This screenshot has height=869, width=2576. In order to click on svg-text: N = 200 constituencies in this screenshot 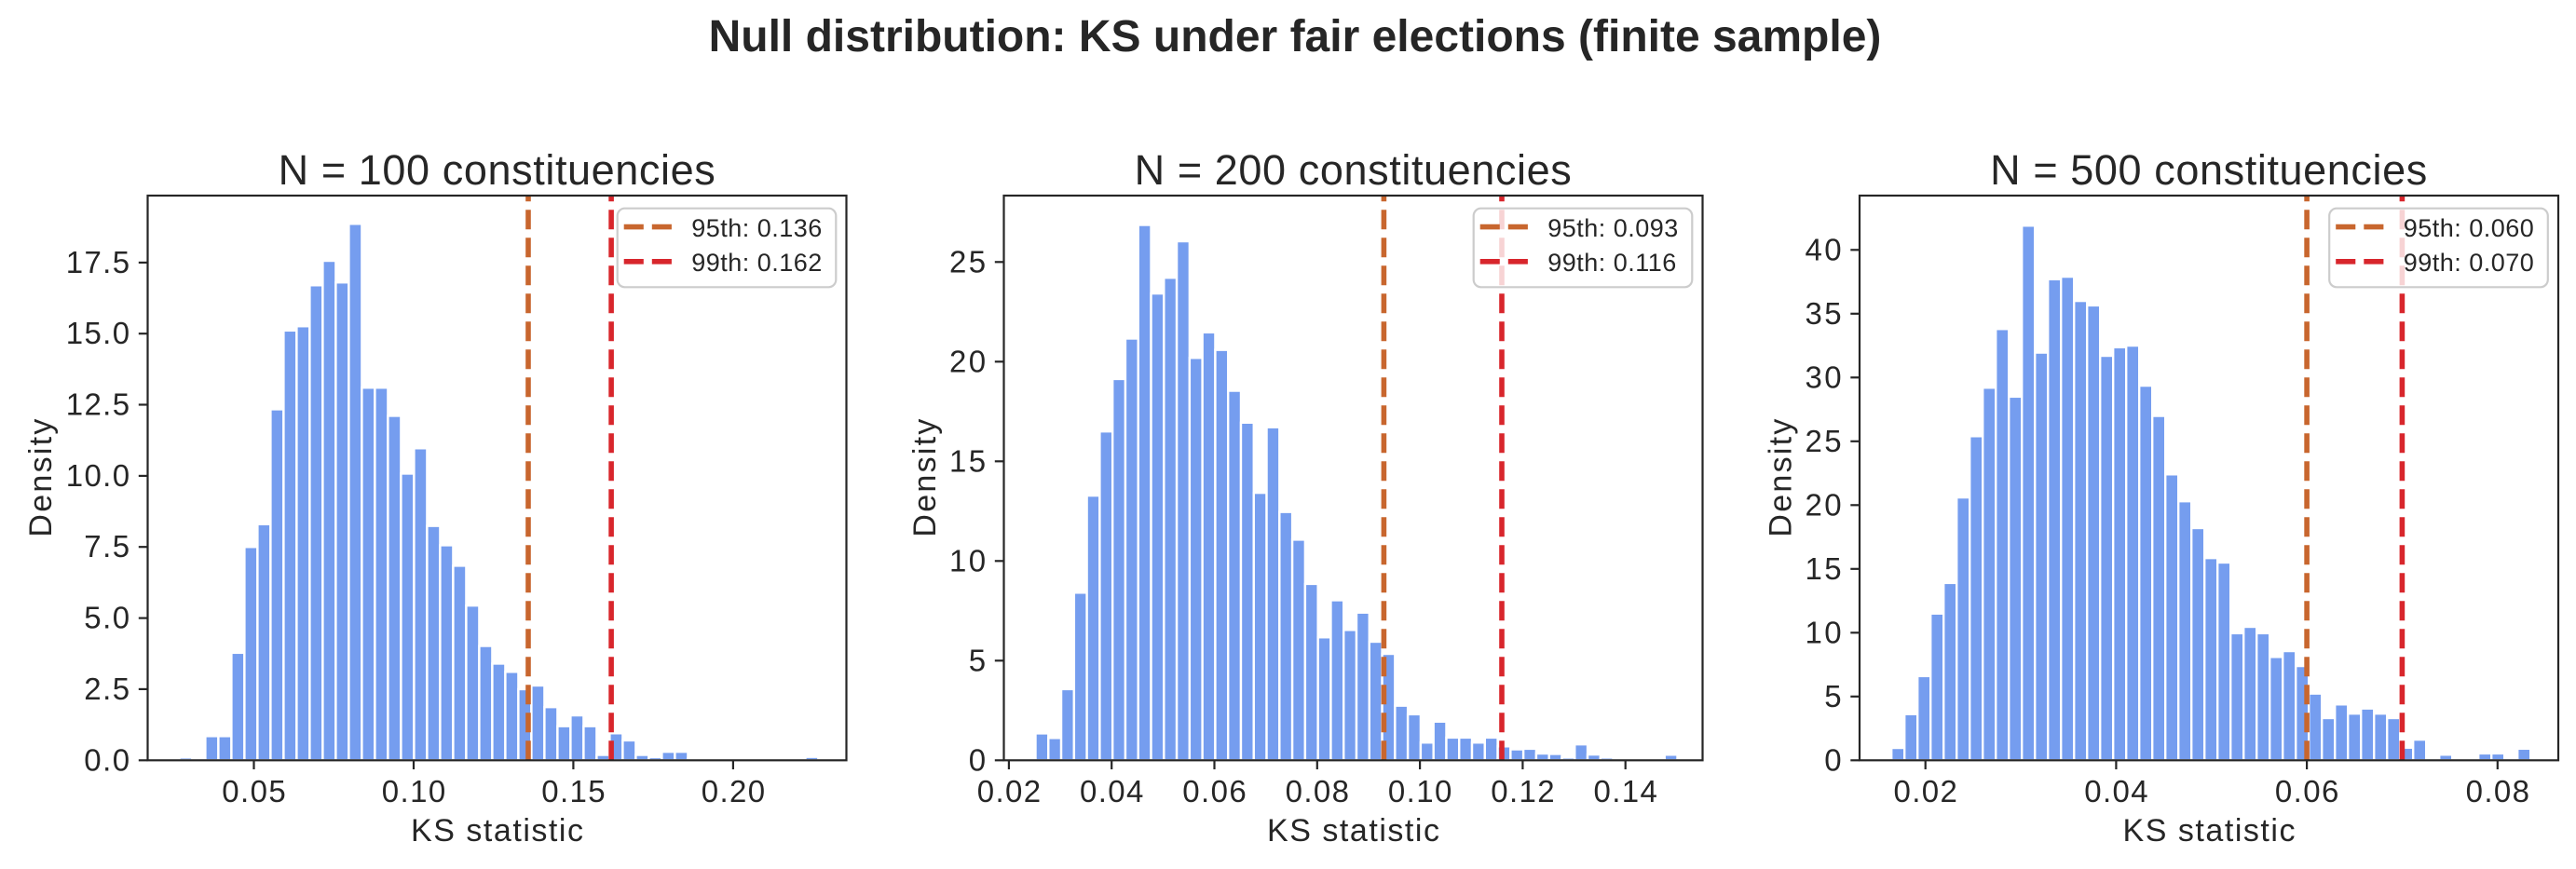, I will do `click(1354, 170)`.